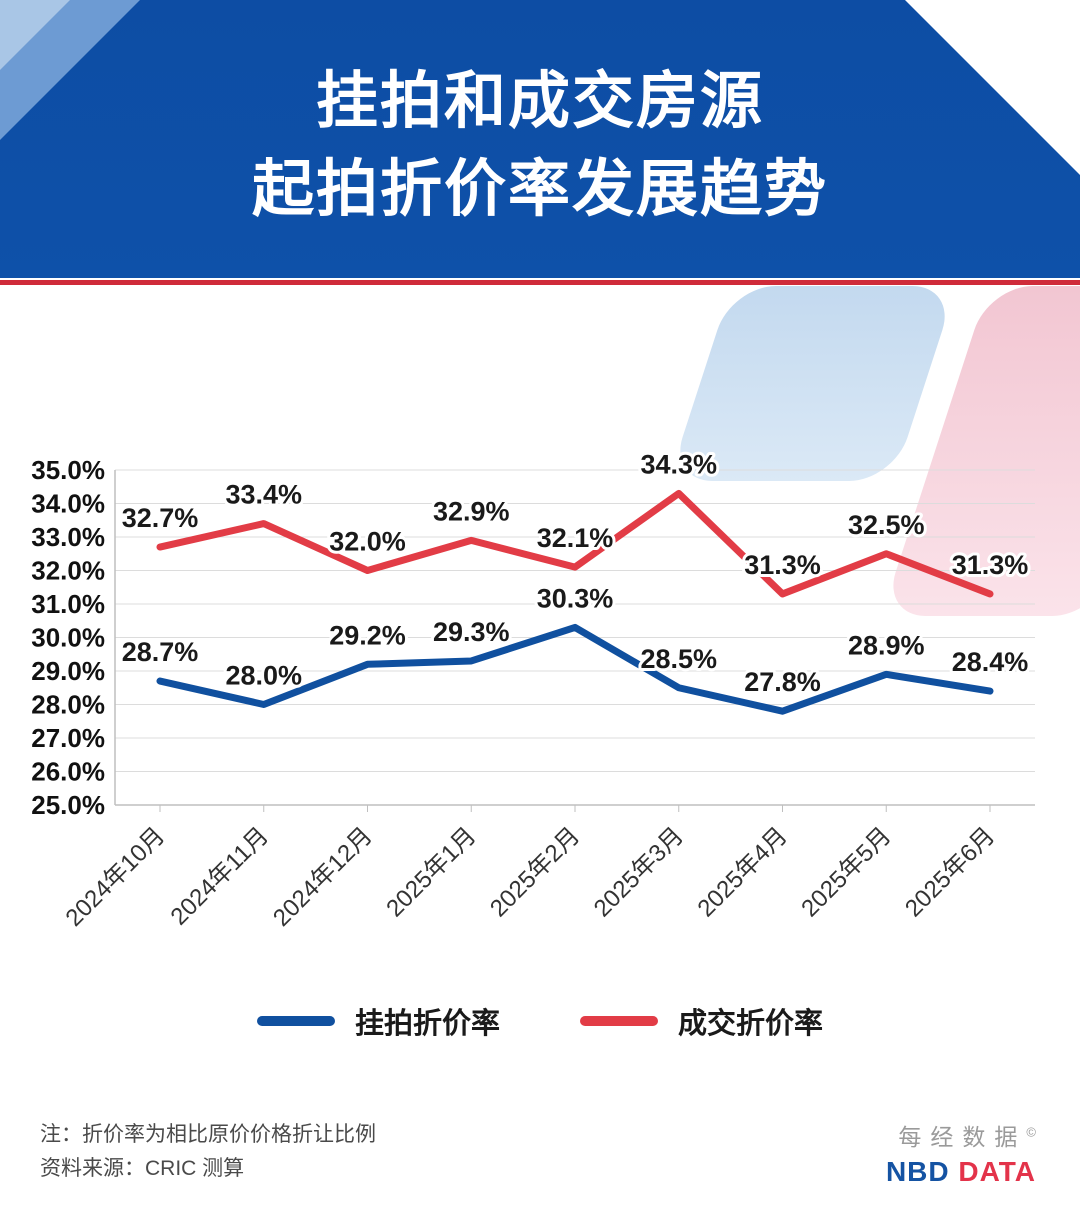 Image resolution: width=1080 pixels, height=1217 pixels. I want to click on svg-text: 28.4%, so click(990, 662).